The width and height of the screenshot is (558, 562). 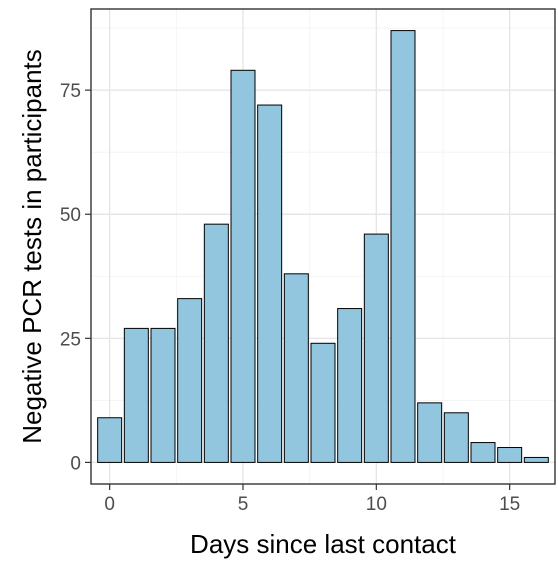 I want to click on x-axis-tick-labels: 0 5 10 15, so click(x=312, y=504).